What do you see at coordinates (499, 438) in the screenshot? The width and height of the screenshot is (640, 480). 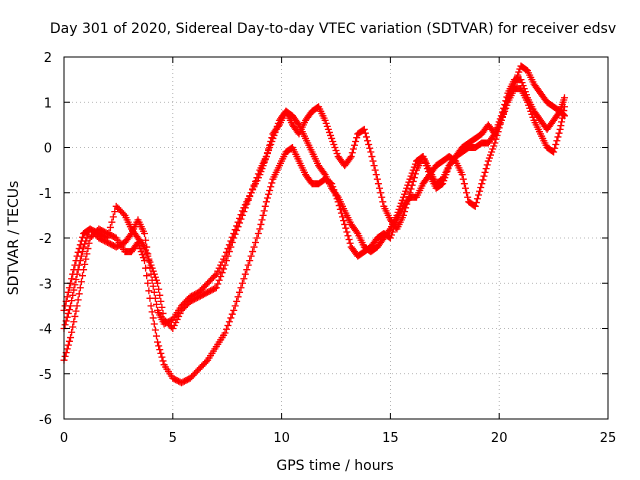 I see `x-tick-label: 20` at bounding box center [499, 438].